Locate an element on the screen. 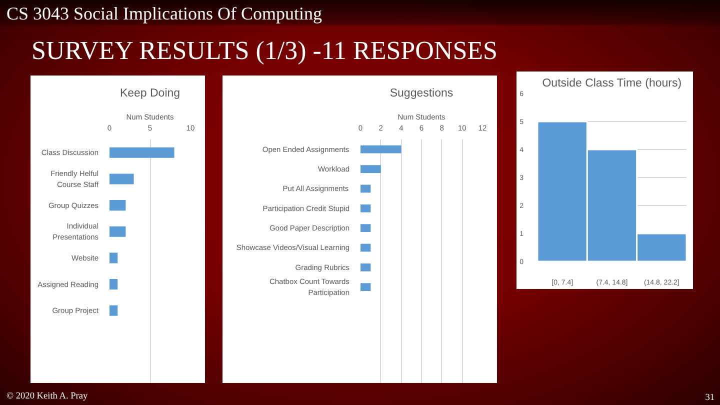 The image size is (720, 405). text: 31 is located at coordinates (710, 398).